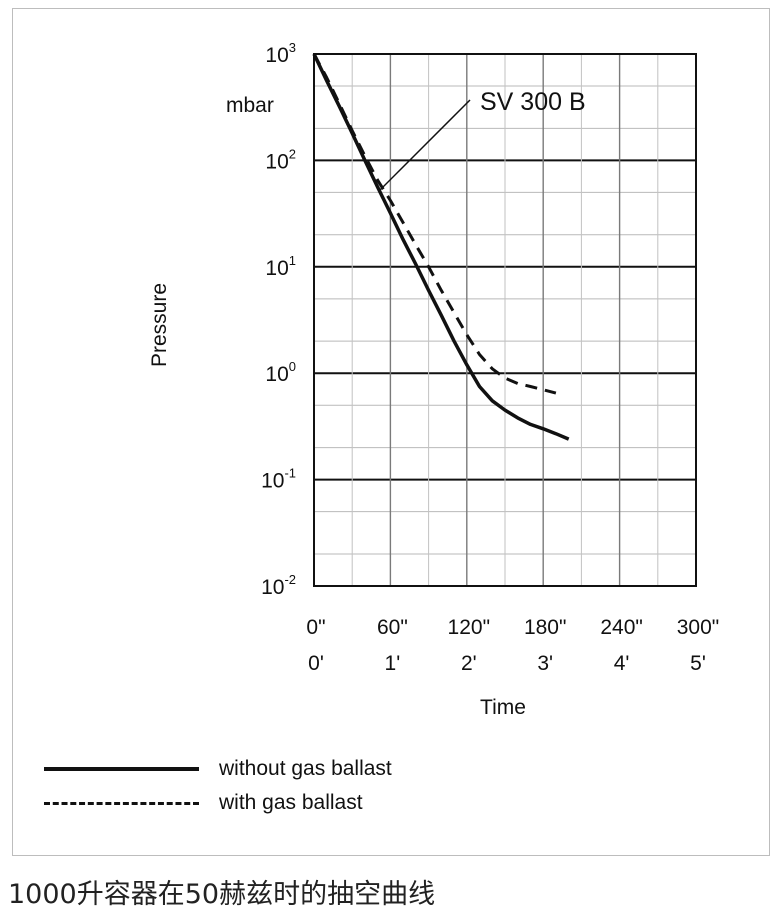 Image resolution: width=782 pixels, height=919 pixels. Describe the element at coordinates (315, 627) in the screenshot. I see `x-tick-label-seconds: 0"` at that location.